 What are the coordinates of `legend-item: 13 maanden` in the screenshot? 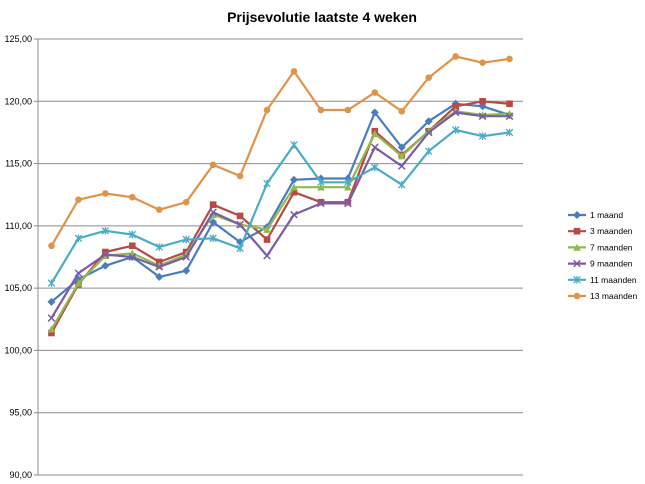 It's located at (603, 296).